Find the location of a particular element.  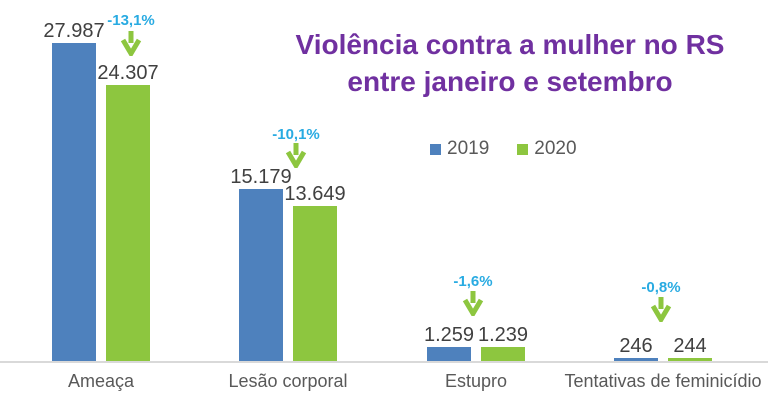

percent-change-label-4: -0,8% is located at coordinates (661, 287).